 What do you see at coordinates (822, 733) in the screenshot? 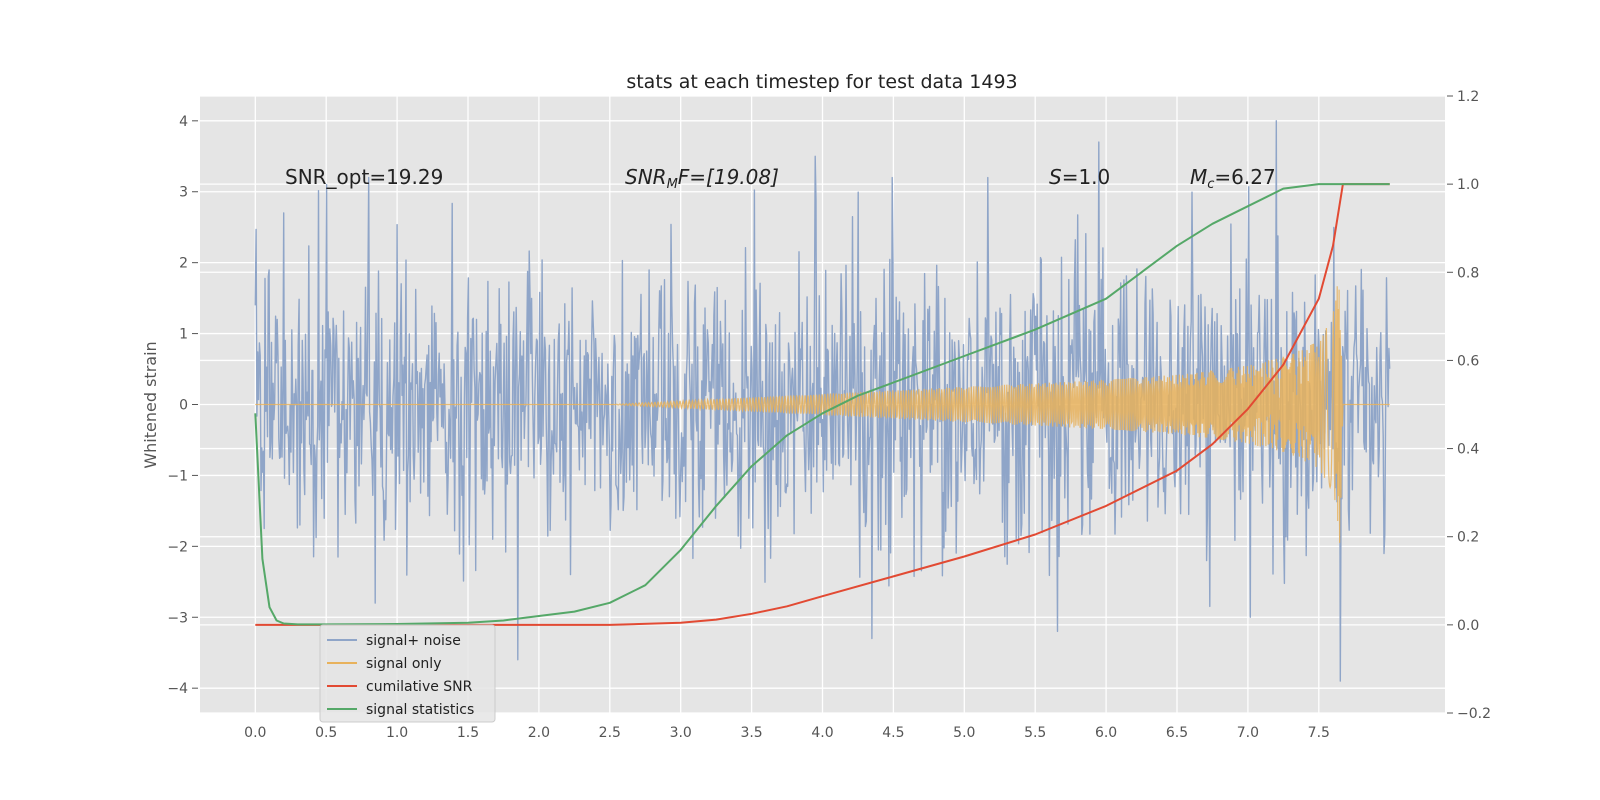
I see `x-tick-label: 4.0` at bounding box center [822, 733].